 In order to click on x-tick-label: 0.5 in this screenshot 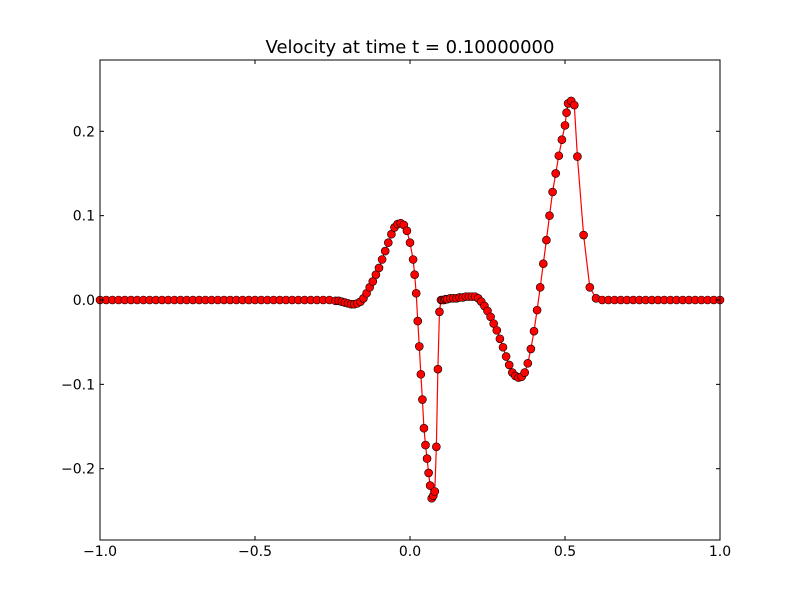, I will do `click(565, 552)`.